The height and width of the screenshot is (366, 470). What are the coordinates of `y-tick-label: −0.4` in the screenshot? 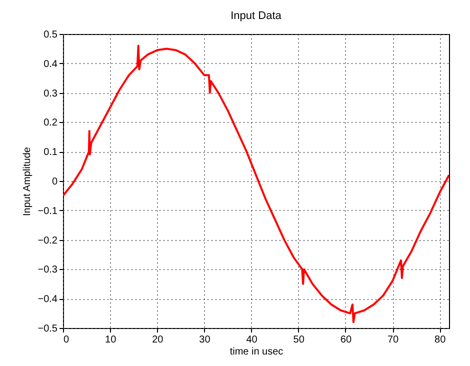 It's located at (48, 300).